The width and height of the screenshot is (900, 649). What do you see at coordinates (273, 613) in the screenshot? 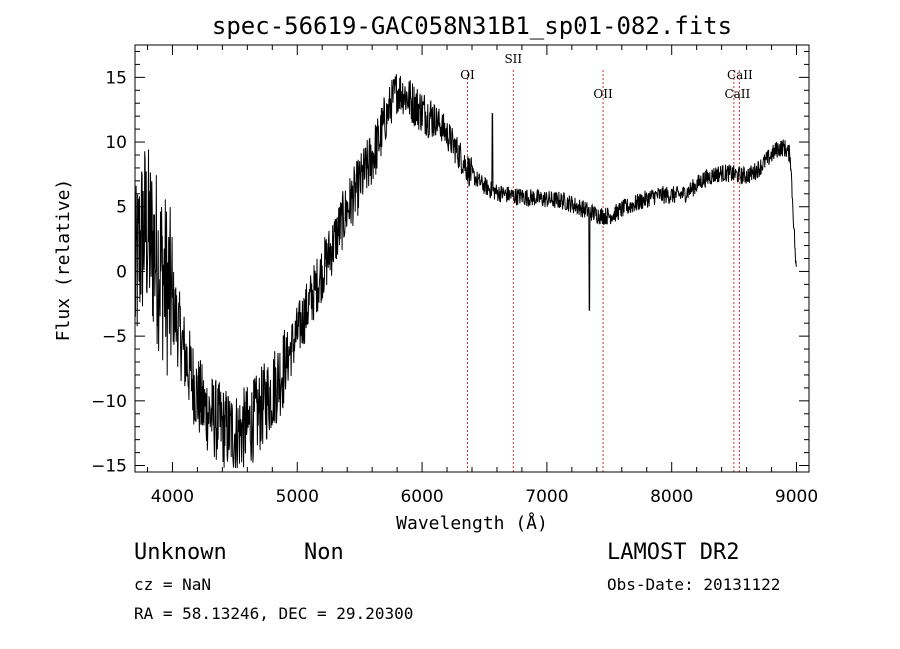
I see `radec-text: RA = 58.13246, DEC = 29.20300` at bounding box center [273, 613].